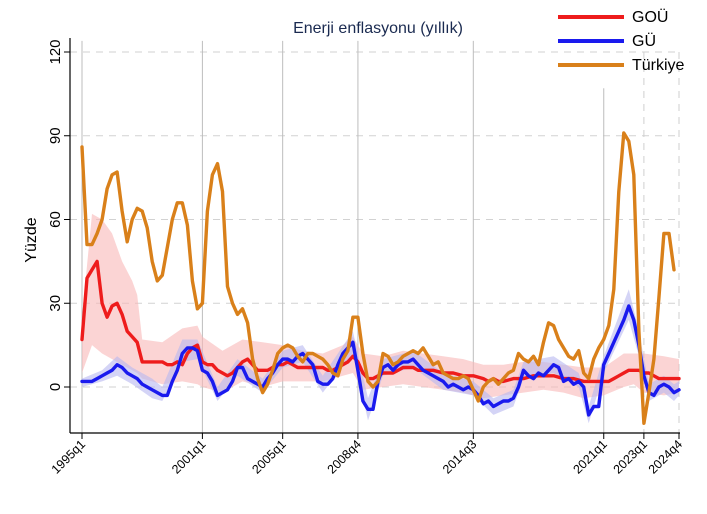 This screenshot has width=707, height=514. Describe the element at coordinates (650, 17) in the screenshot. I see `legend-label-gou: GOÜ` at that location.